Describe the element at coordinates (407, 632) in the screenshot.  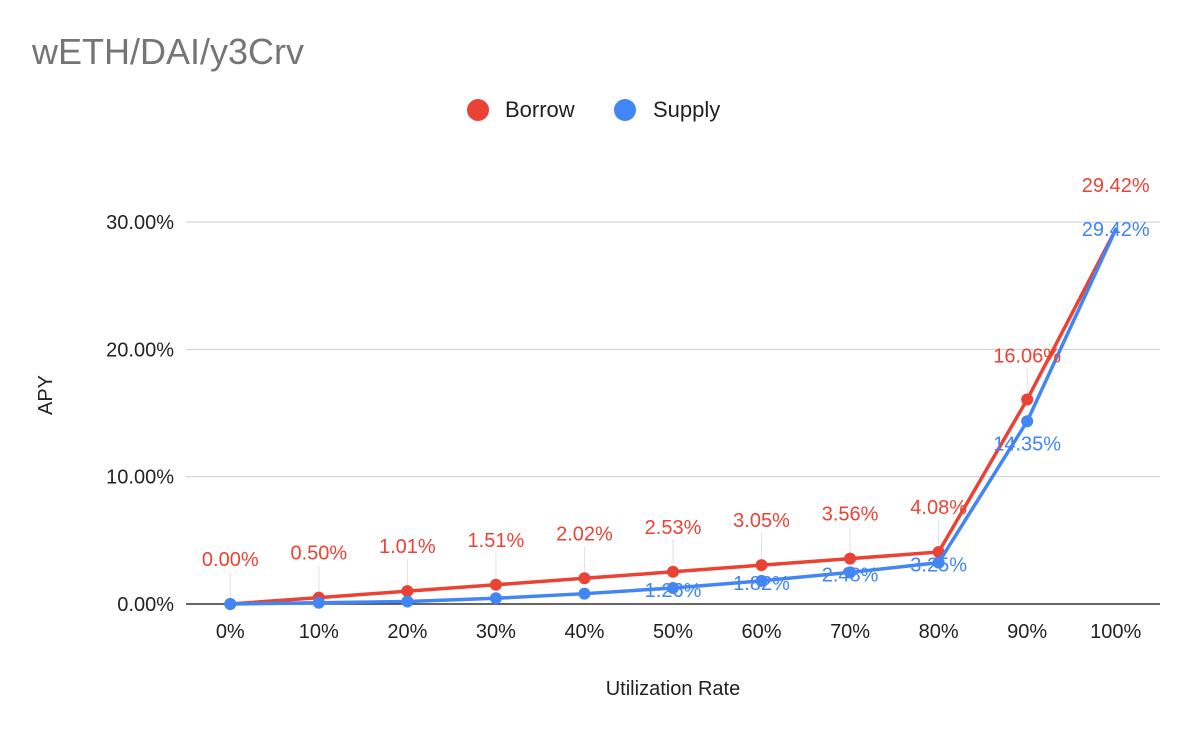
I see `x-tick-label: 20%` at that location.